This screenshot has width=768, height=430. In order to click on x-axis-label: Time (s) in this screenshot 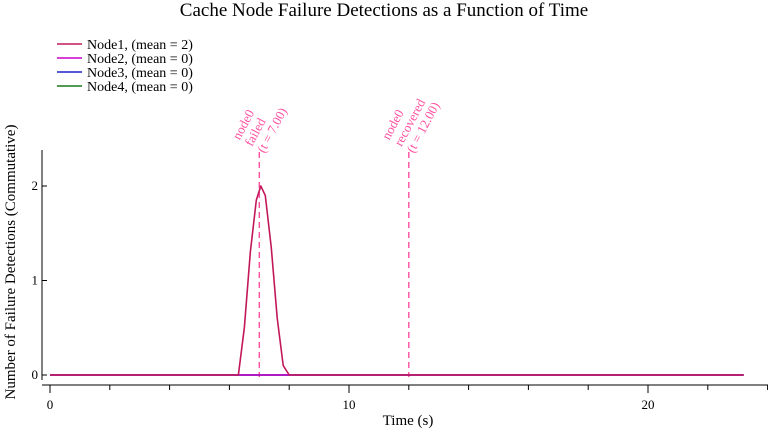, I will do `click(408, 421)`.